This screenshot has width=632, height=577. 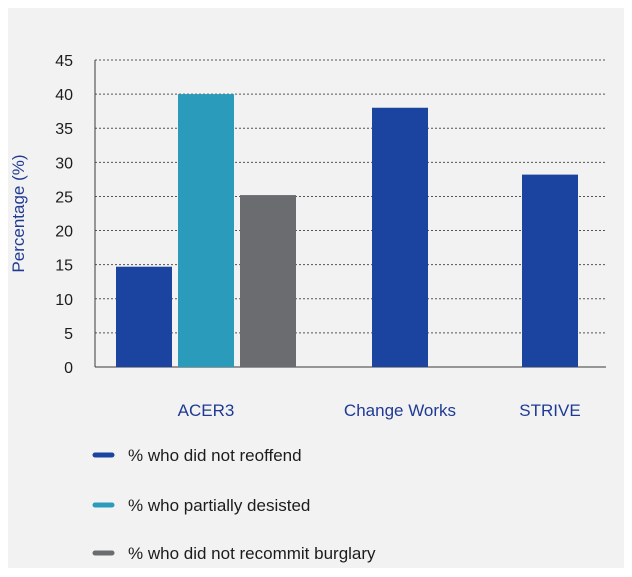 I want to click on y-tick-label: 0, so click(x=68, y=368).